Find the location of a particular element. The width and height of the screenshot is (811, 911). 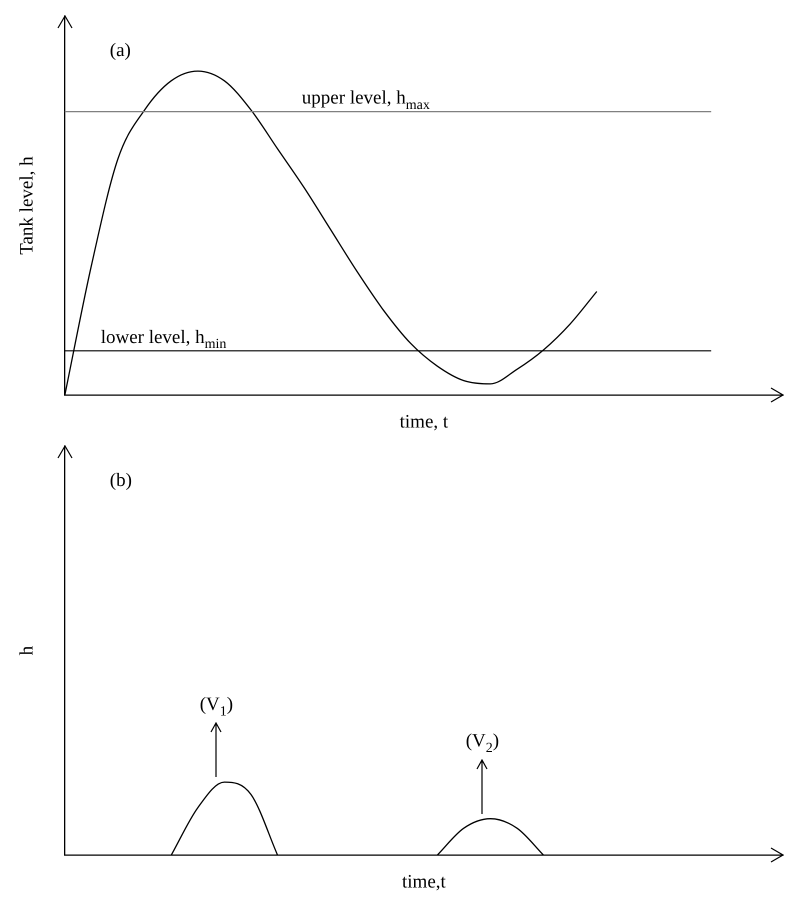

x-axis-title: time, t is located at coordinates (424, 422).